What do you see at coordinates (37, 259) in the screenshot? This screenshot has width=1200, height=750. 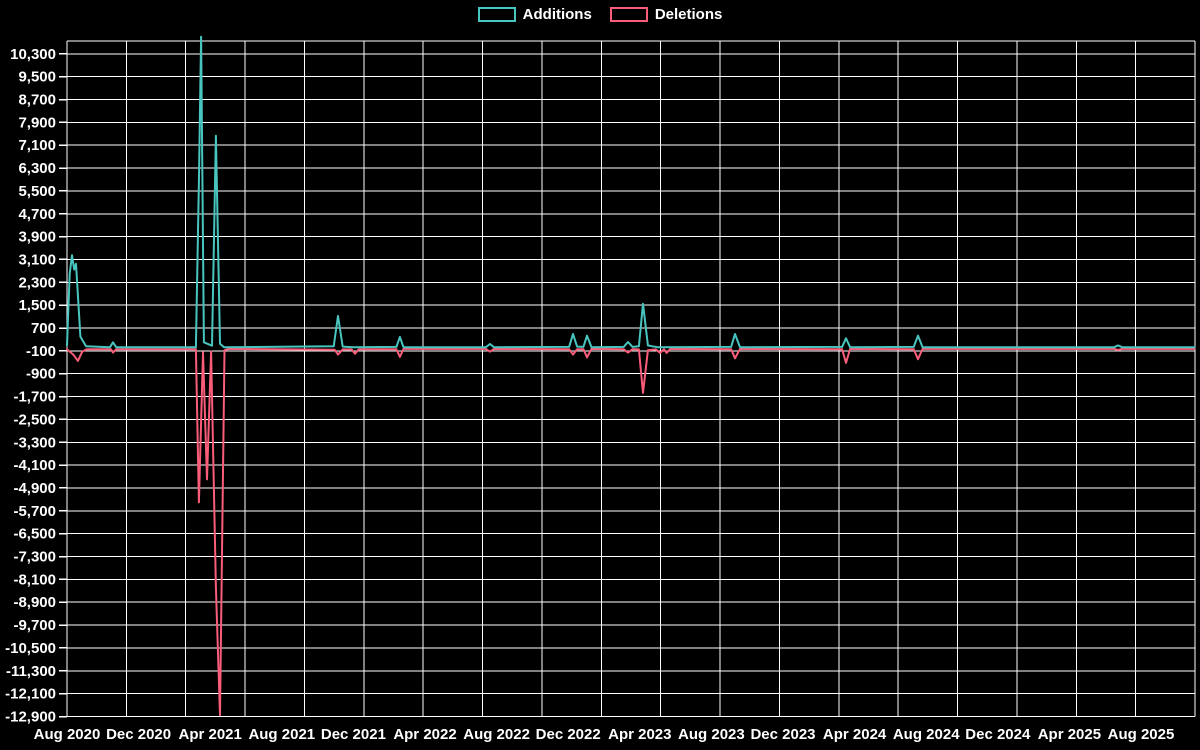 I see `y-tick-label: 3,100` at bounding box center [37, 259].